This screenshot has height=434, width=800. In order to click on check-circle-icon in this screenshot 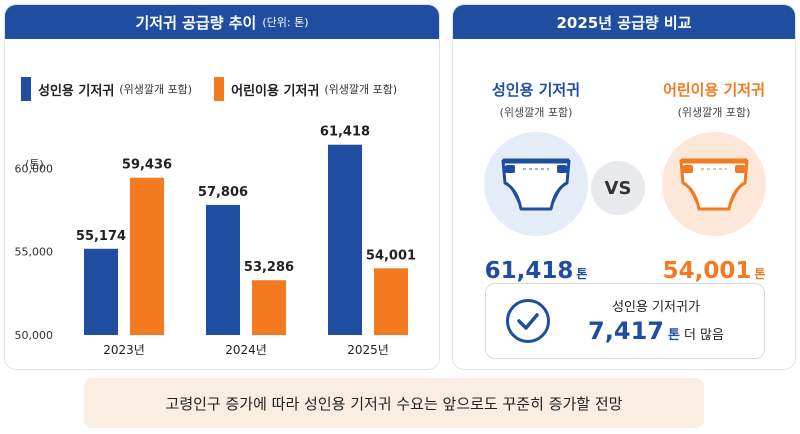, I will do `click(528, 321)`.